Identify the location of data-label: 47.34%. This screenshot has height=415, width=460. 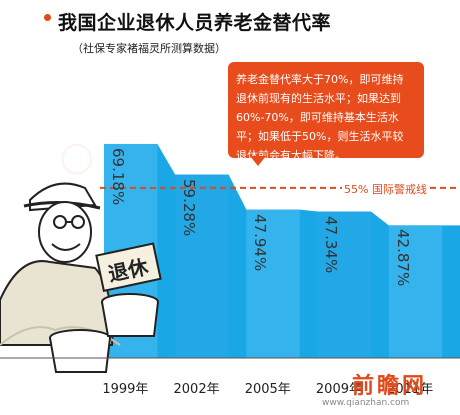
(331, 244).